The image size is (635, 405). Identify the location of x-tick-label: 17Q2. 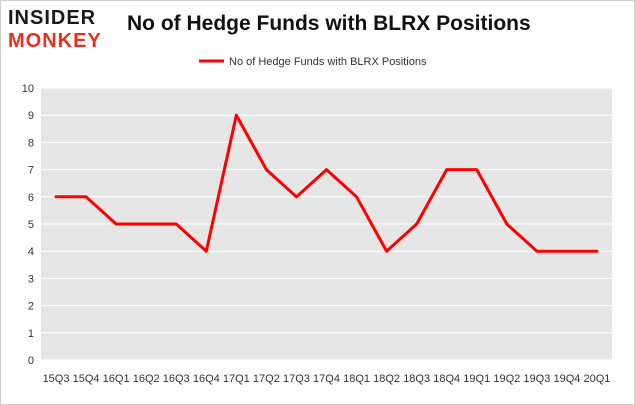
(266, 379).